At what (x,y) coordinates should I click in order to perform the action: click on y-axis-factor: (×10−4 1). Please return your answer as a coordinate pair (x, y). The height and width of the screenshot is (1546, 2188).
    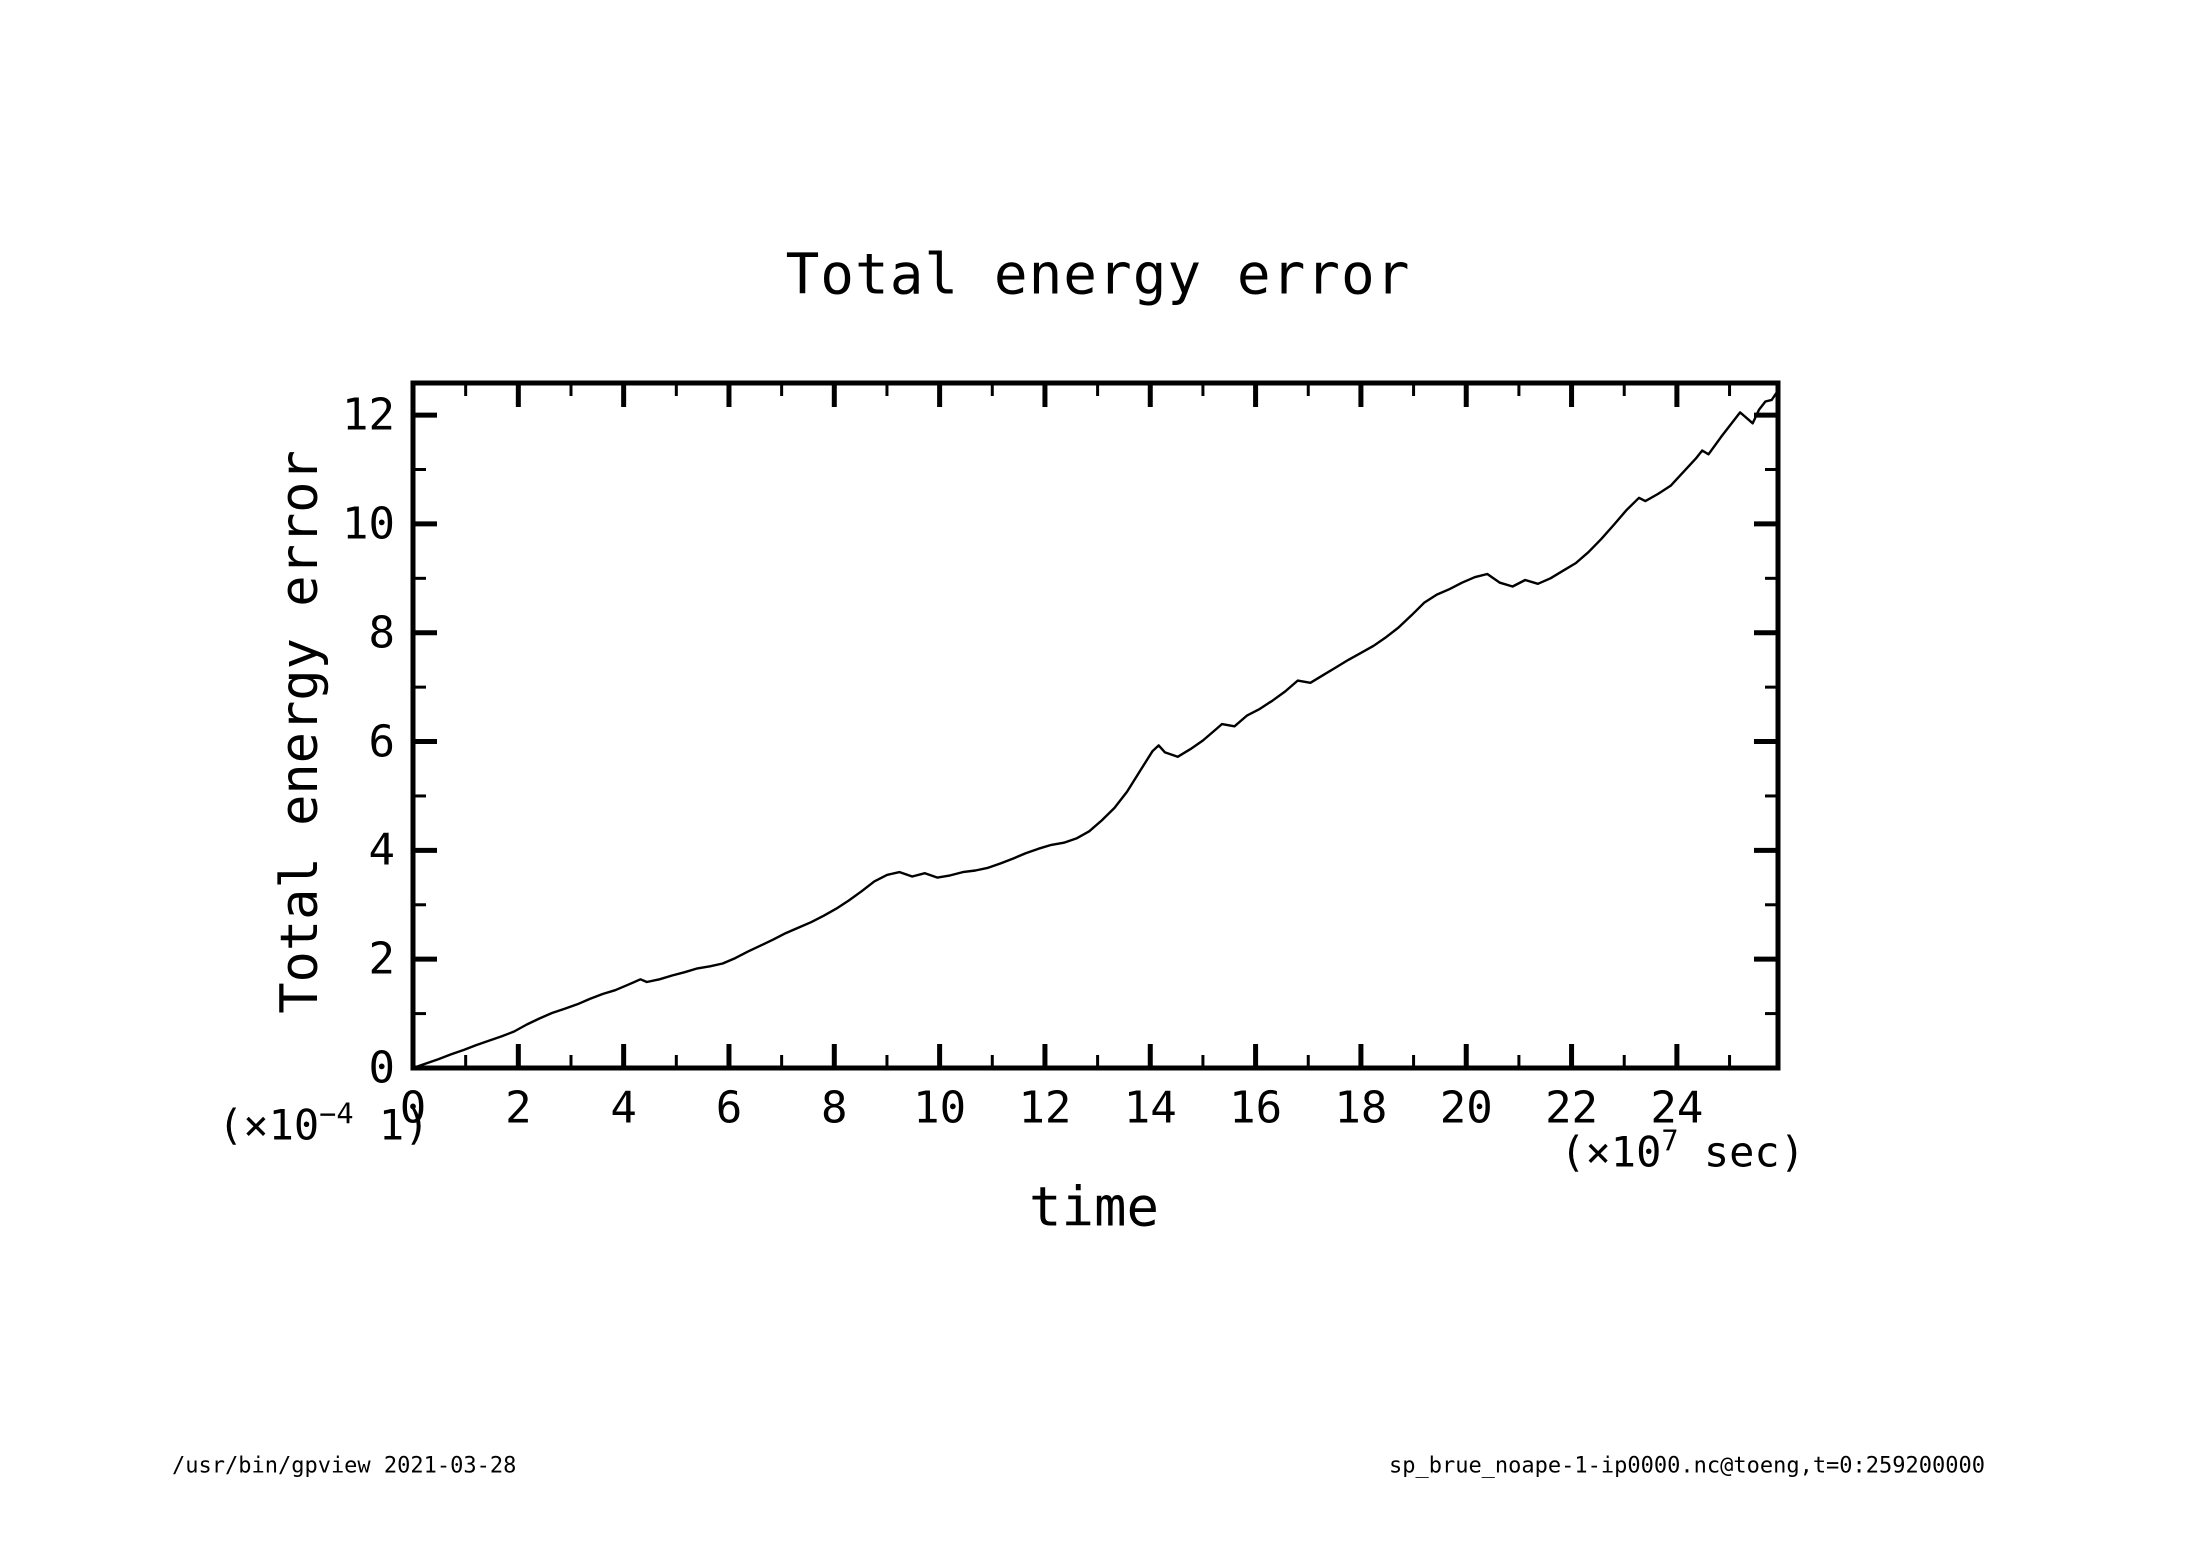
    Looking at the image, I should click on (324, 1123).